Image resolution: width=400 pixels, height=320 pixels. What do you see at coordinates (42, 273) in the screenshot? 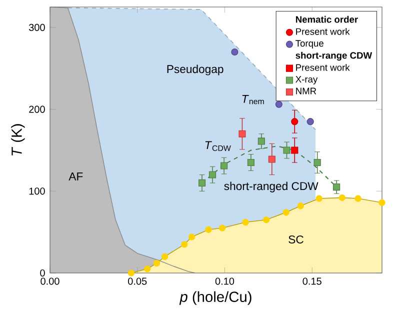
I see `y-tick-label: 0` at bounding box center [42, 273].